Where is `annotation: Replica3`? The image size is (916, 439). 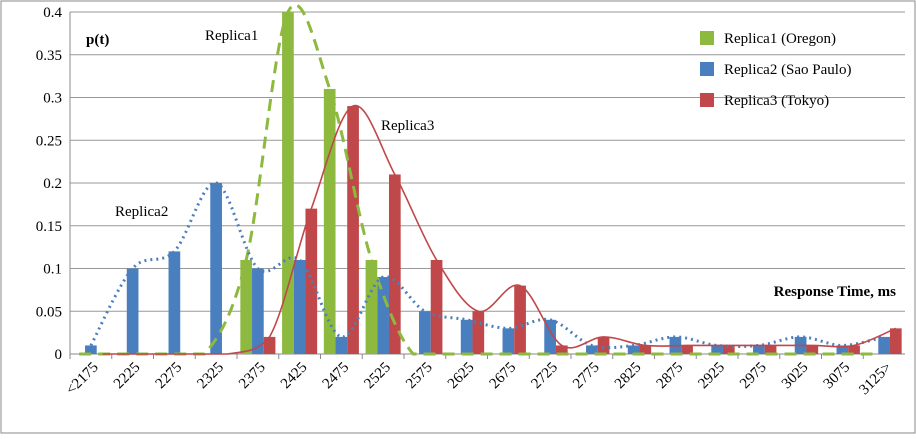
annotation: Replica3 is located at coordinates (407, 126).